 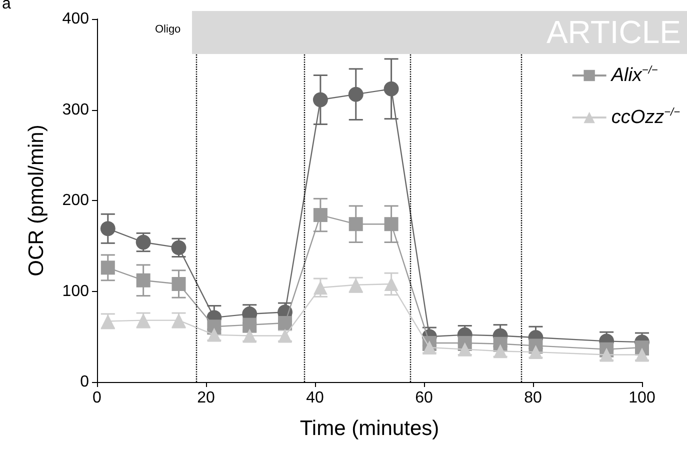 What do you see at coordinates (76, 291) in the screenshot?
I see `y-tick-label: 100` at bounding box center [76, 291].